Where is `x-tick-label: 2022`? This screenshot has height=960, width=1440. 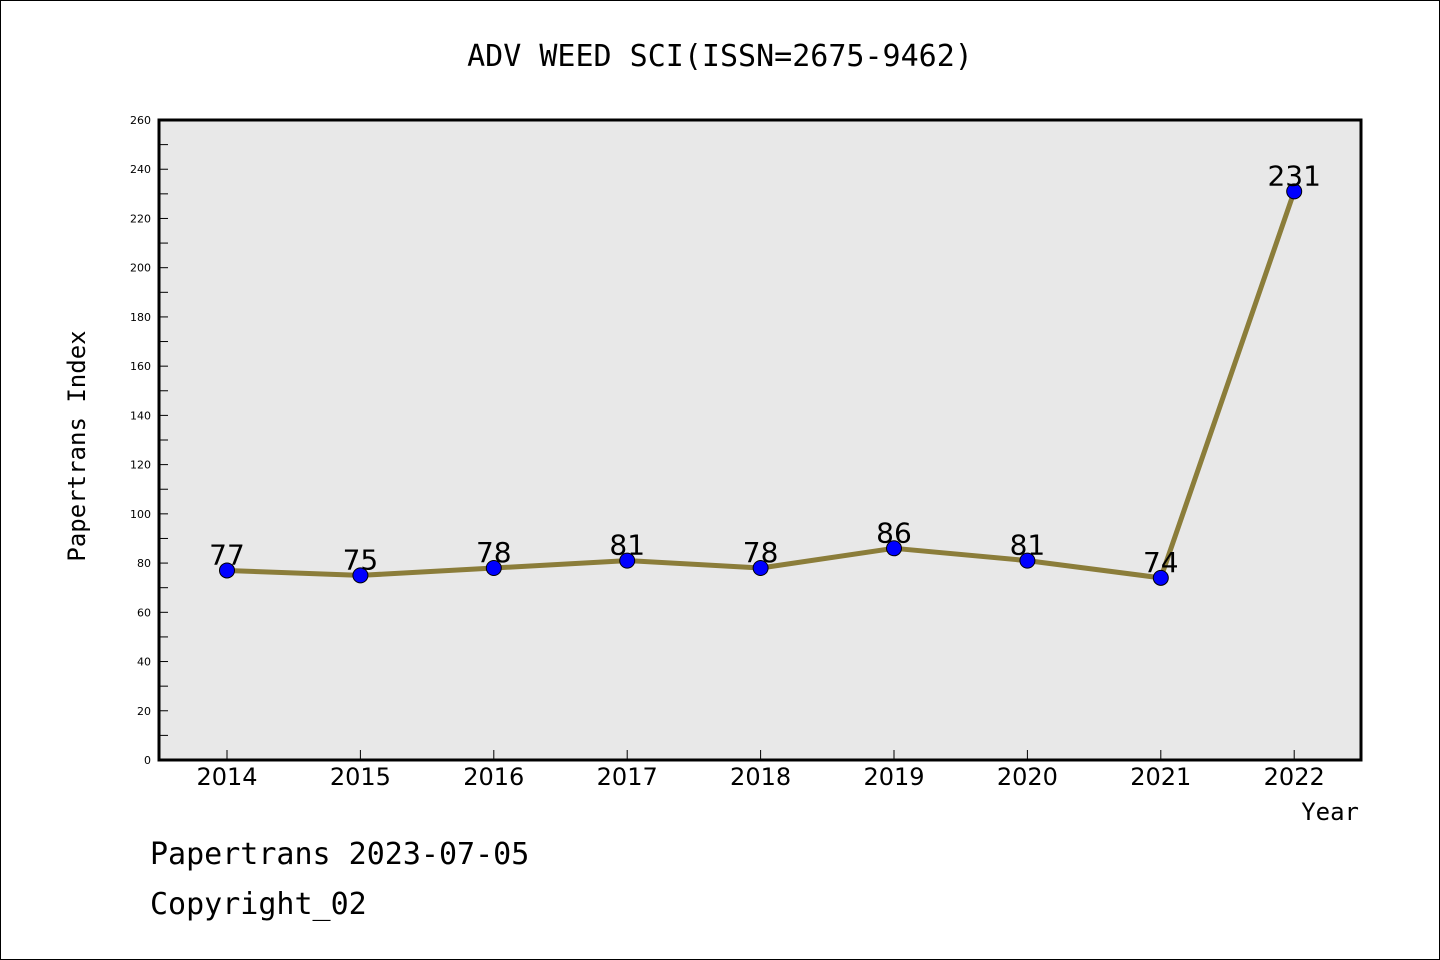
x-tick-label: 2022 is located at coordinates (1294, 777).